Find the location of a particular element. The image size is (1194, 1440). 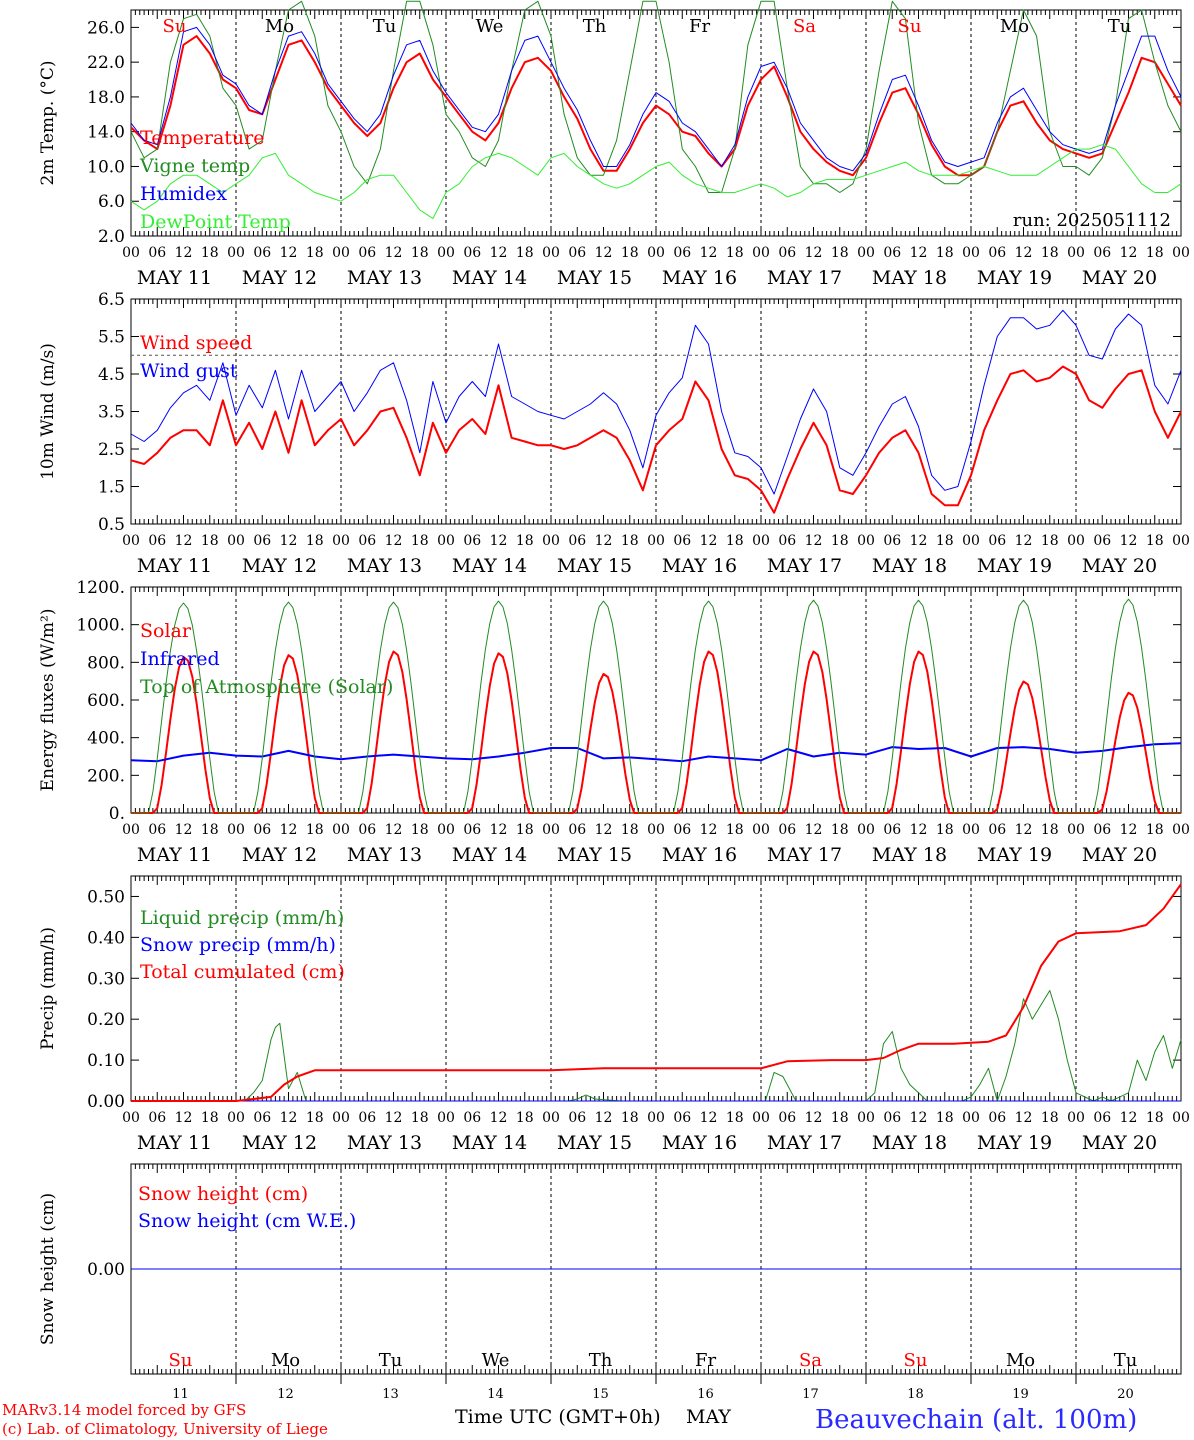

series-wind-gust is located at coordinates (656, 402).